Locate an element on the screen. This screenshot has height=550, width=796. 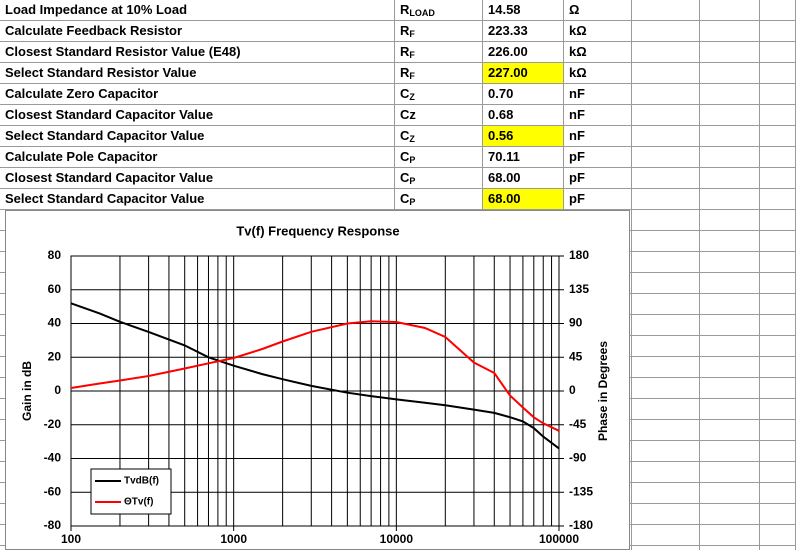
y-tick-label: 60 is located at coordinates (55, 289).